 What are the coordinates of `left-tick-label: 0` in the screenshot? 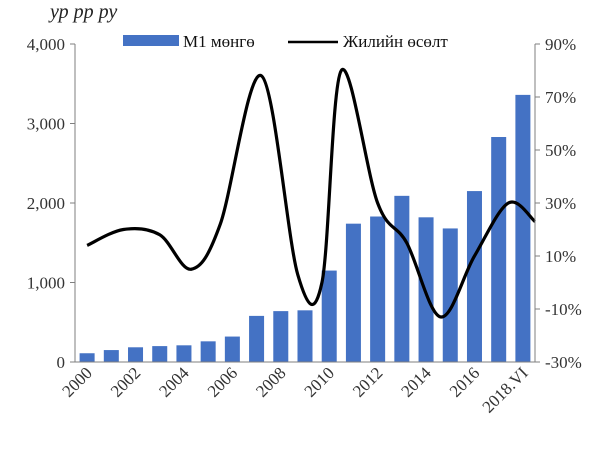 It's located at (61, 362).